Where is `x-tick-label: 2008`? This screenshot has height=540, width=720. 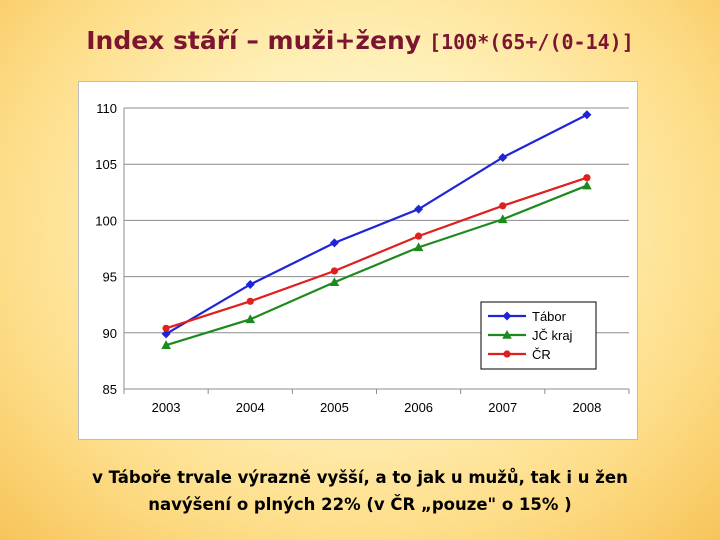
x-tick-label: 2008 is located at coordinates (586, 407).